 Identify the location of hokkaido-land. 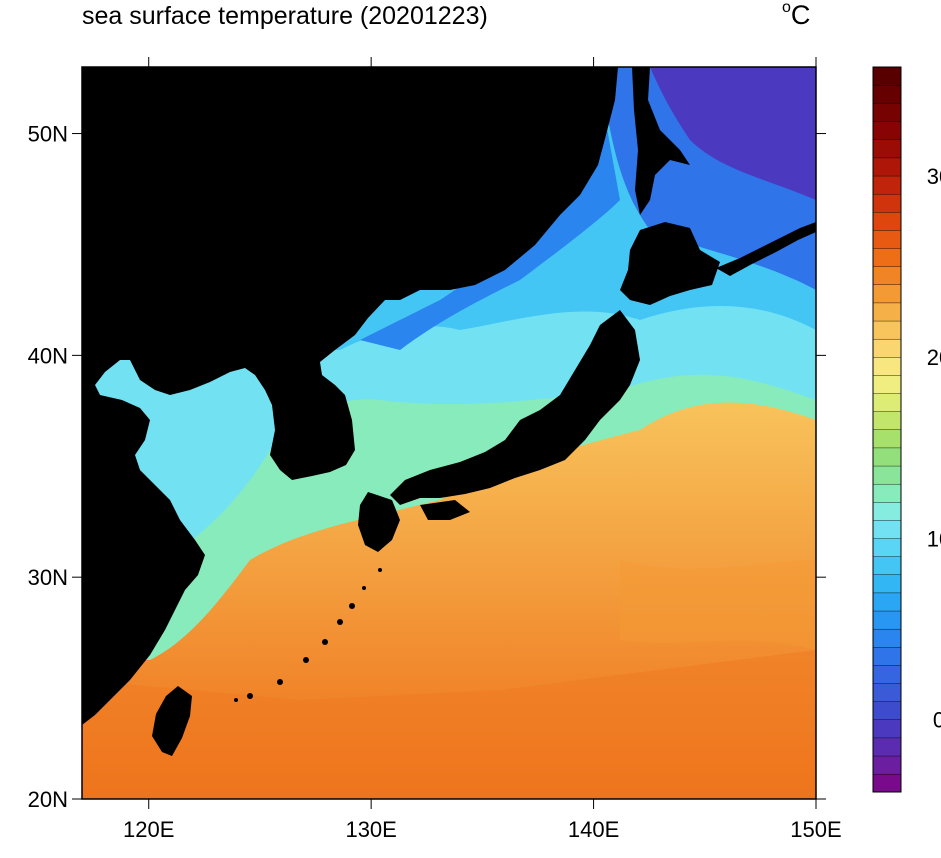
(670, 263).